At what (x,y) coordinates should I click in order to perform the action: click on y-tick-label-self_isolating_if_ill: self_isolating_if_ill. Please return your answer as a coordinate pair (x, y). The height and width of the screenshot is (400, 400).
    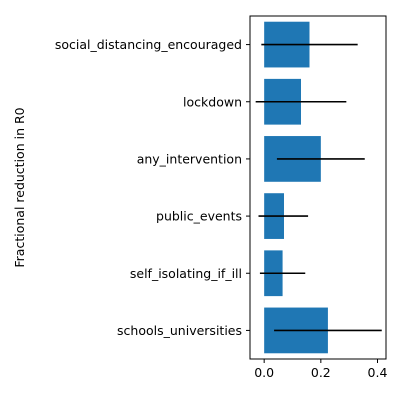
    Looking at the image, I should click on (186, 273).